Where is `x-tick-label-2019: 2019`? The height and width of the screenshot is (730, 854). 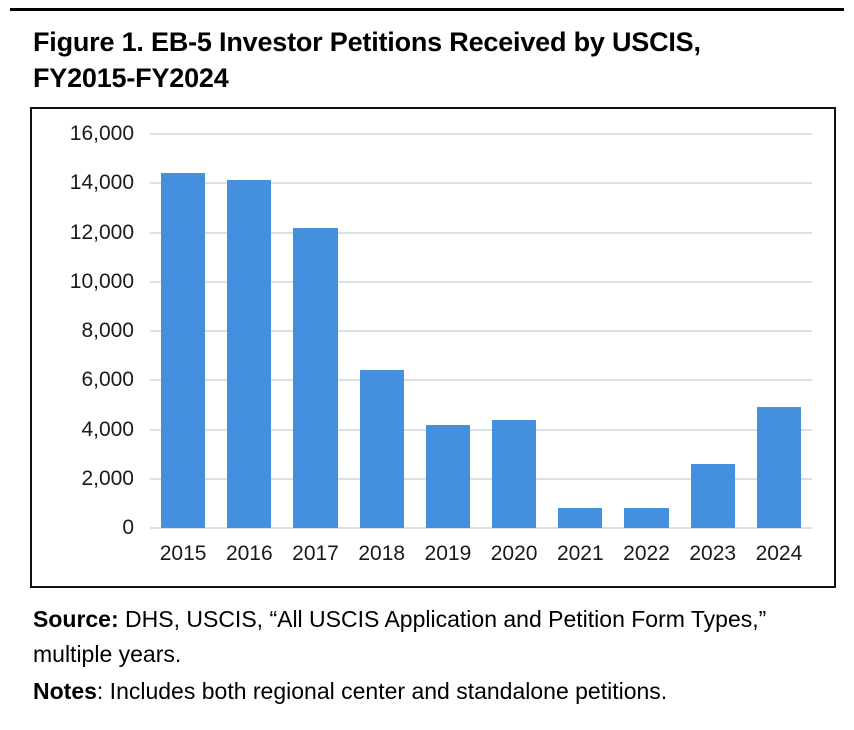
x-tick-label-2019: 2019 is located at coordinates (448, 553).